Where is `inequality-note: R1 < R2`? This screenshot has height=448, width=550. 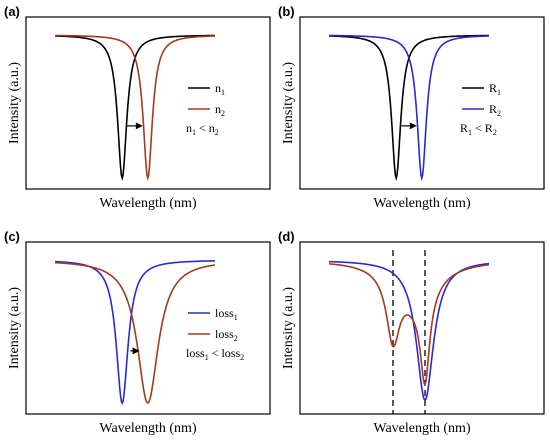
inequality-note: R1 < R2 is located at coordinates (478, 129).